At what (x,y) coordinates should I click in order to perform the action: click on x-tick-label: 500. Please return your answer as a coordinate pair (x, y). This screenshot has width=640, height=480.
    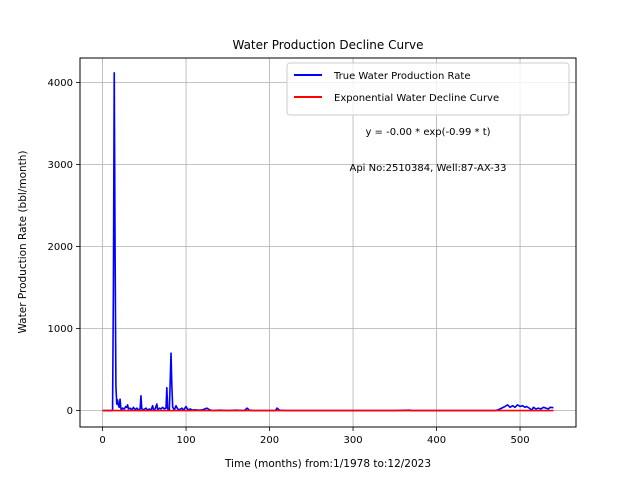
    Looking at the image, I should click on (520, 440).